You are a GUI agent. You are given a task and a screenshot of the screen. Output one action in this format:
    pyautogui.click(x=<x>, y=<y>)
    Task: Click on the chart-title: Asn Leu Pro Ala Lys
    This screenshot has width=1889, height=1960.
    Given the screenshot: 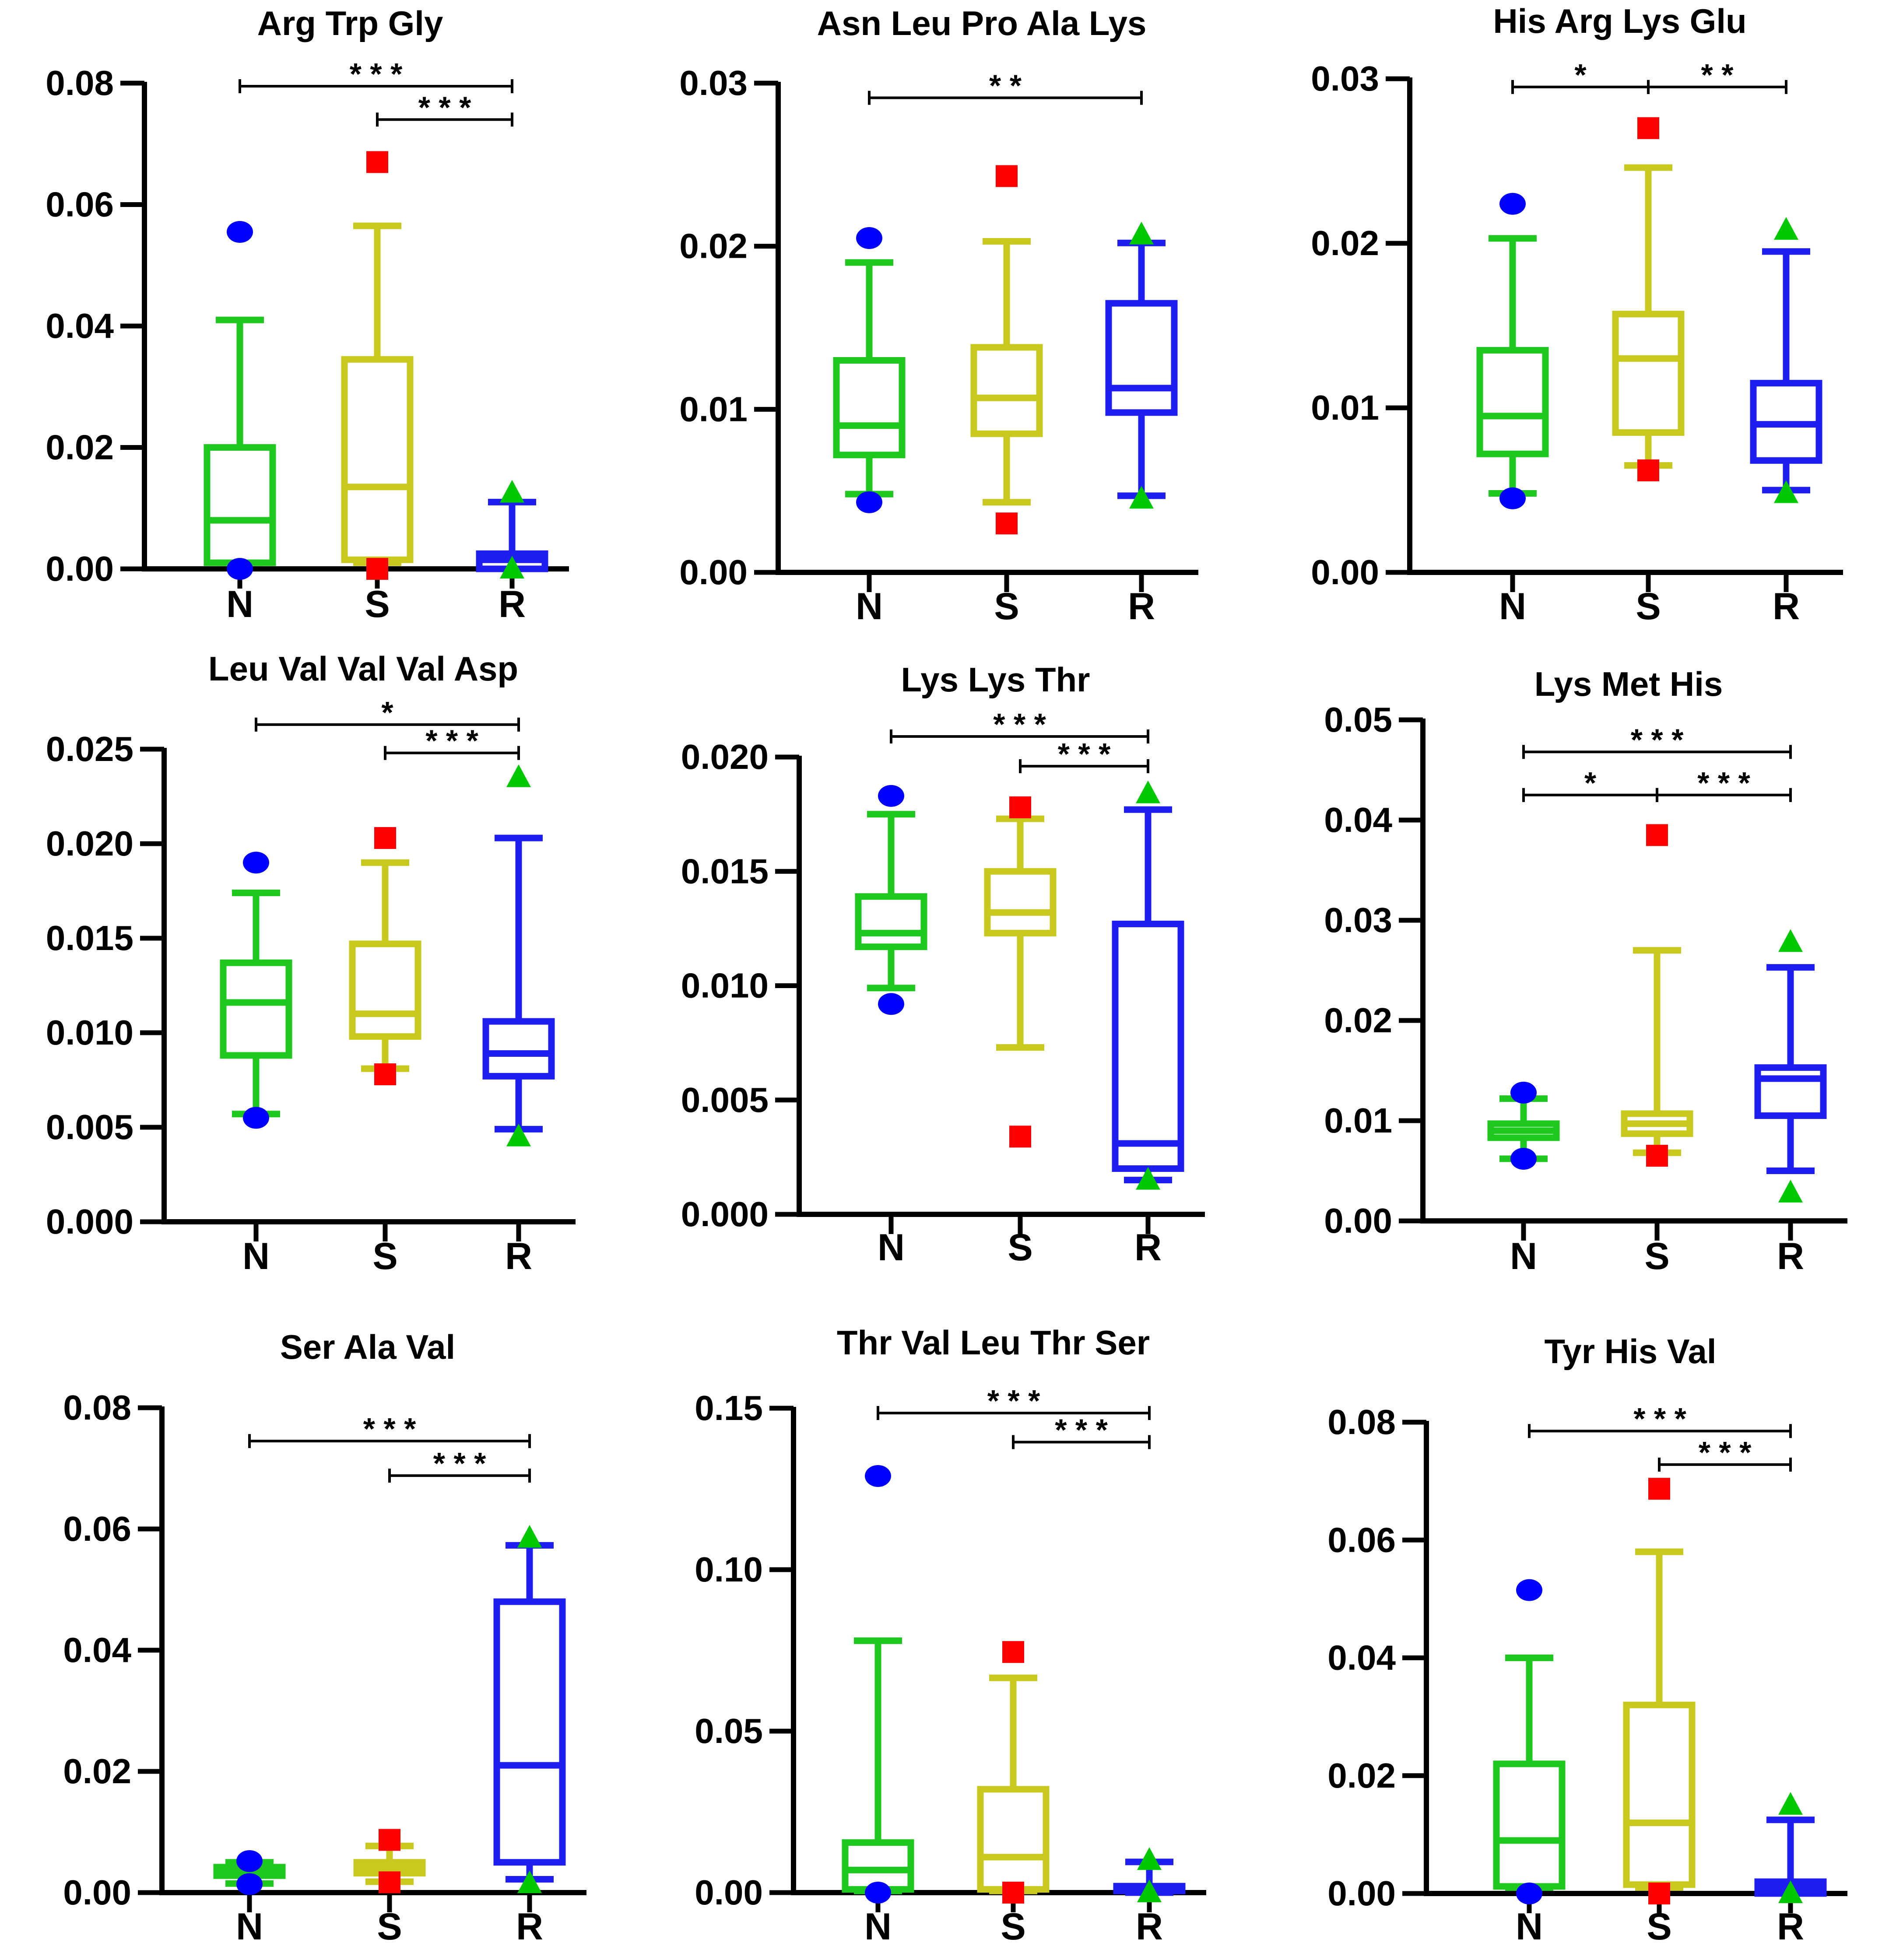 What is the action you would take?
    pyautogui.click(x=982, y=23)
    